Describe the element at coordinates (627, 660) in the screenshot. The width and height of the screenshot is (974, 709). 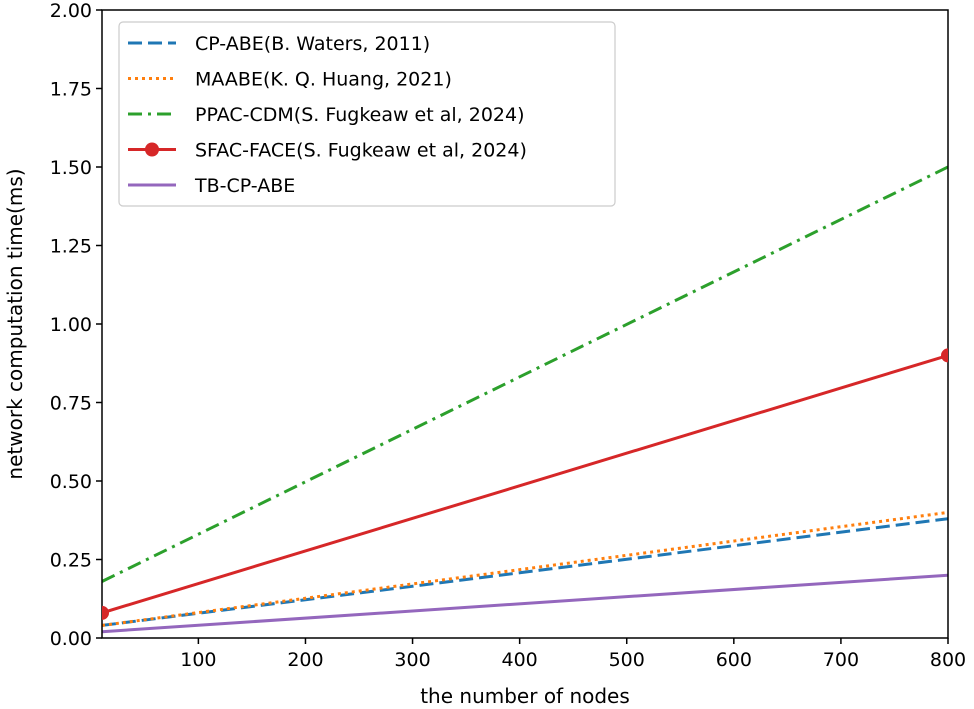
I see `x-tick-label: 500` at that location.